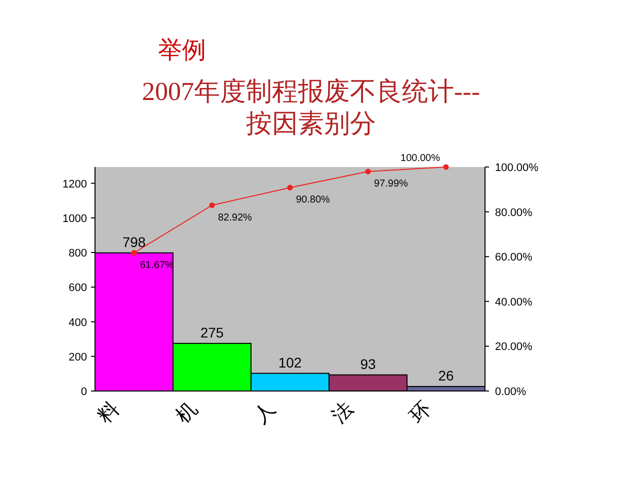 This screenshot has height=480, width=640. Describe the element at coordinates (514, 302) in the screenshot. I see `y2-tick-label: 40.00%` at that location.